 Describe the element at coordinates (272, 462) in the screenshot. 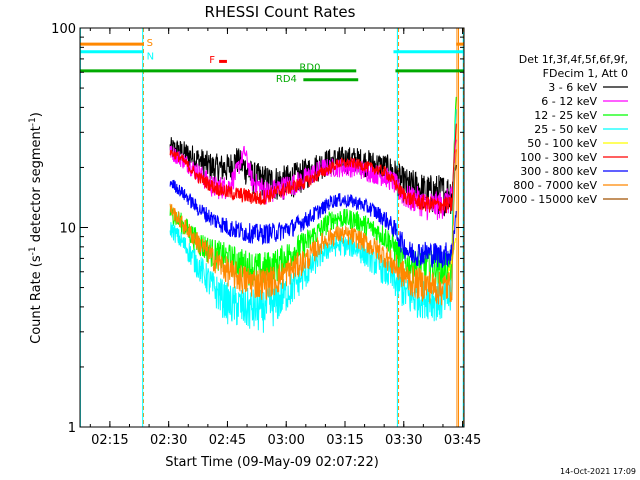

I see `x-axis-title: Start Time (09-May-09 02:07:22)` at that location.